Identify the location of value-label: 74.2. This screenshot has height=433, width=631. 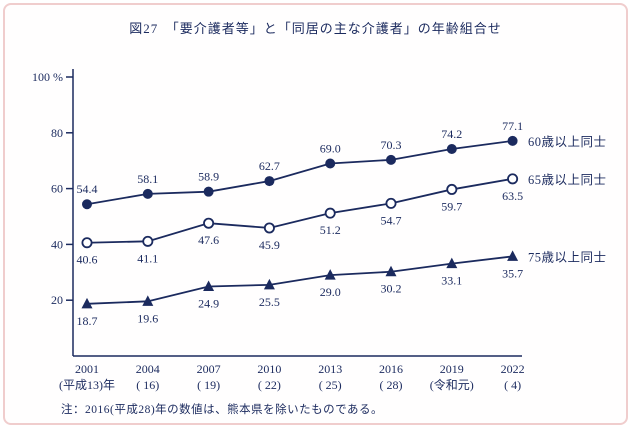
(451, 134).